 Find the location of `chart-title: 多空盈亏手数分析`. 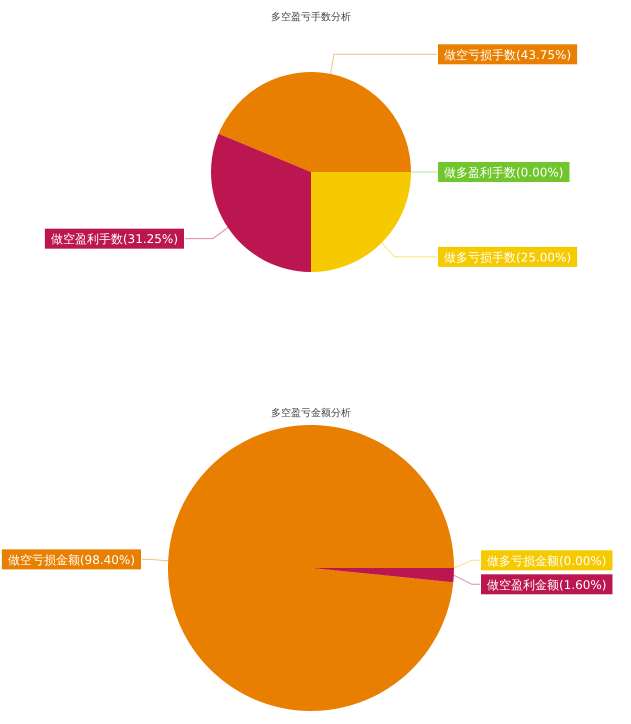

chart-title: 多空盈亏手数分析 is located at coordinates (311, 17).